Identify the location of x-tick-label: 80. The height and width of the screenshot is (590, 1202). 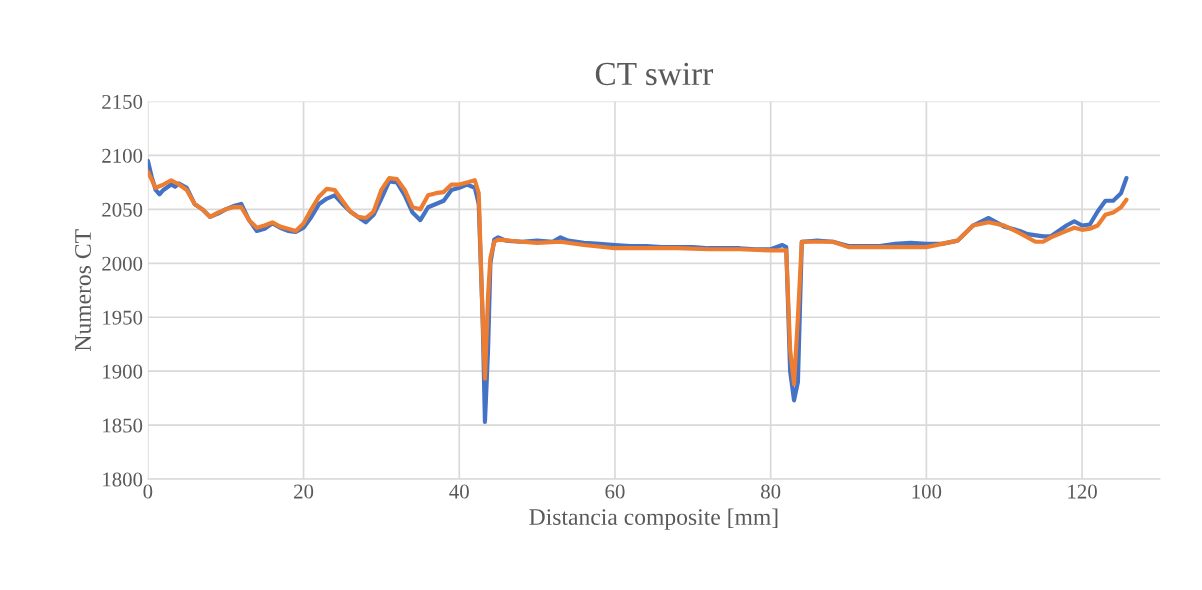
(771, 491).